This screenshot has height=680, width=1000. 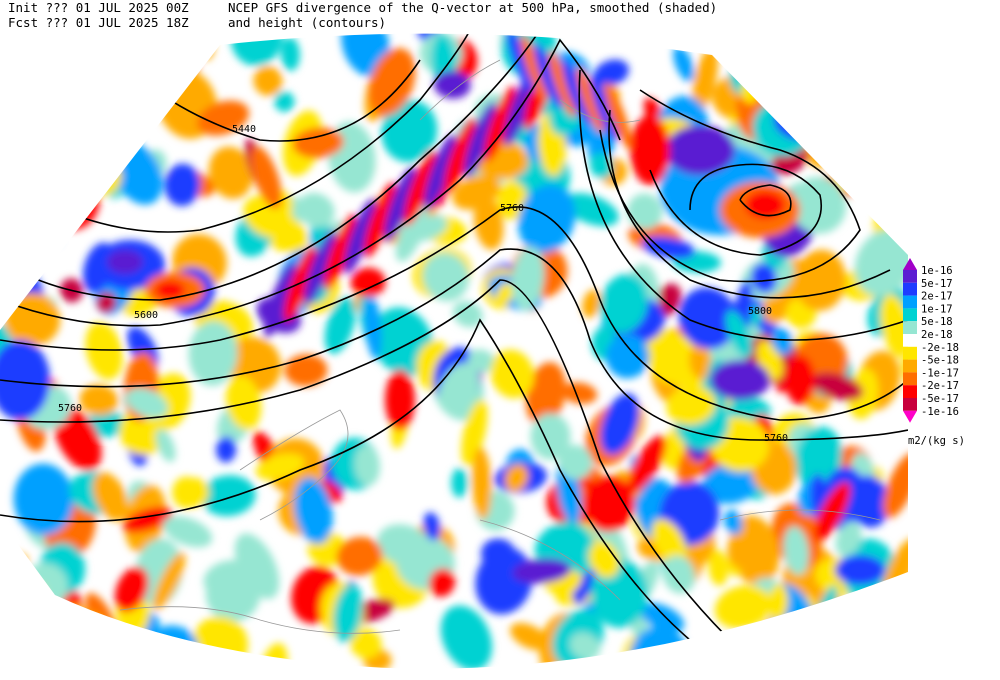 I want to click on init-time: Init ??? 01 JUL 2025 00Z, so click(x=98, y=7).